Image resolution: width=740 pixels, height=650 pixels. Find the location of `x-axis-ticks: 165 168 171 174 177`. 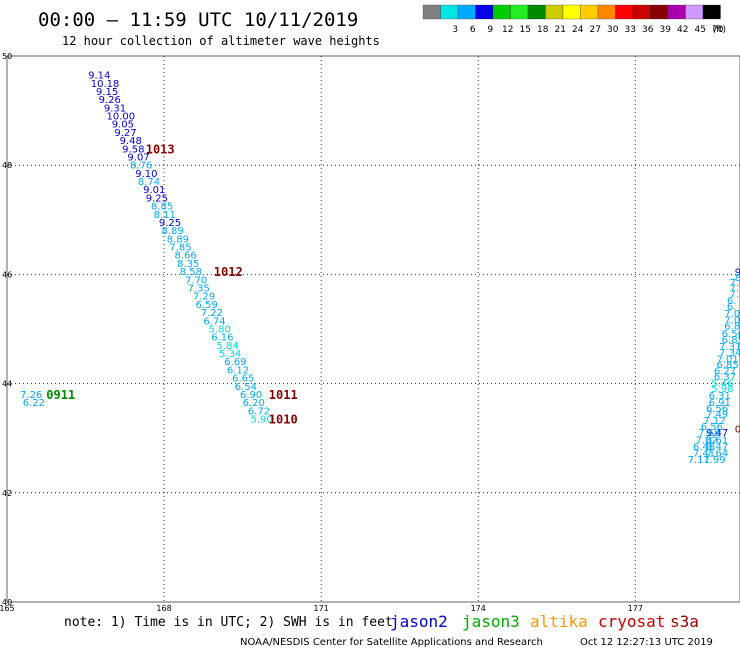

x-axis-ticks: 165 168 171 174 177 is located at coordinates (321, 608).